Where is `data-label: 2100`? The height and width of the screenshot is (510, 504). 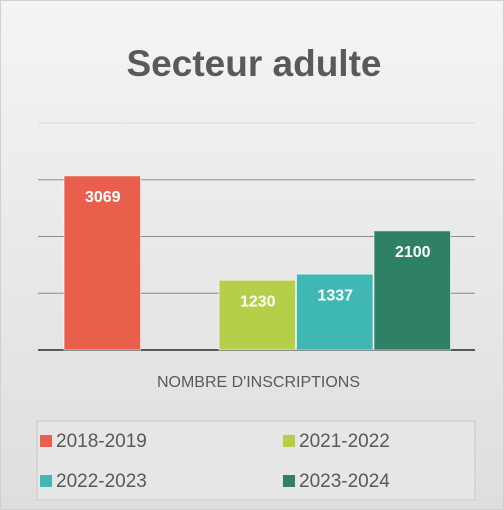 data-label: 2100 is located at coordinates (413, 252).